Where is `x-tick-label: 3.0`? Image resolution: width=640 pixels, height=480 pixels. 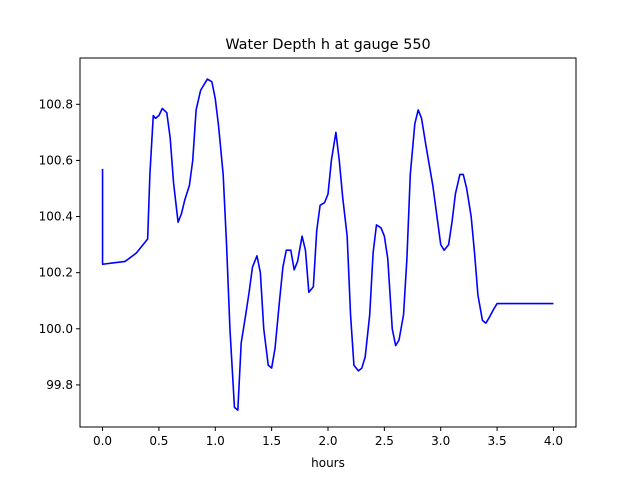
x-tick-label: 3.0 is located at coordinates (440, 441).